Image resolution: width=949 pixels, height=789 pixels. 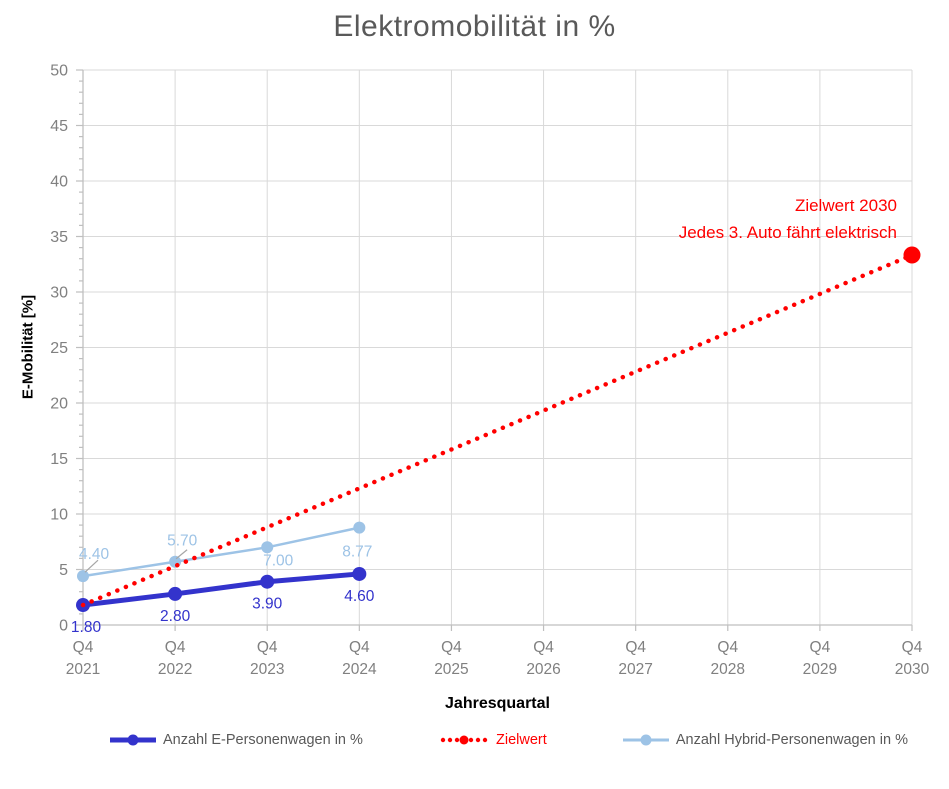 I want to click on y-tick-label: 30, so click(x=59, y=293).